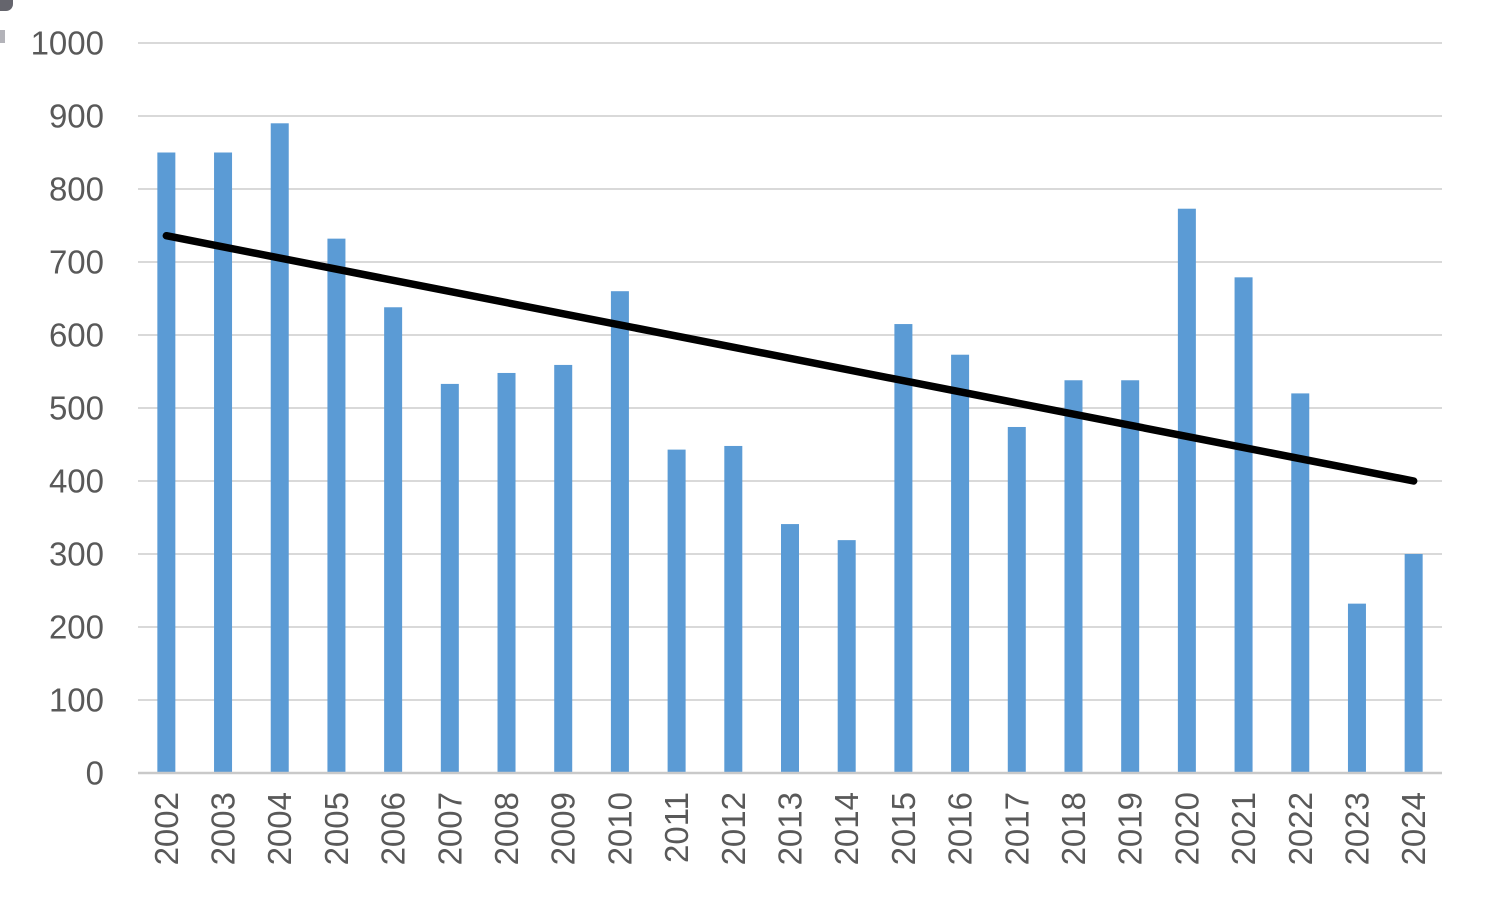 Image resolution: width=1487 pixels, height=900 pixels. Describe the element at coordinates (336, 828) in the screenshot. I see `x-tick-label-2005: 2005` at that location.